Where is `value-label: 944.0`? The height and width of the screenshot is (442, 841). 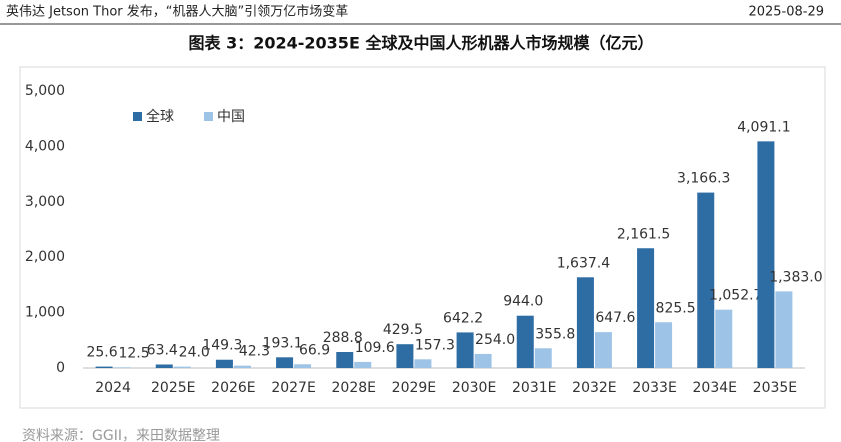
value-label: 944.0 is located at coordinates (523, 302).